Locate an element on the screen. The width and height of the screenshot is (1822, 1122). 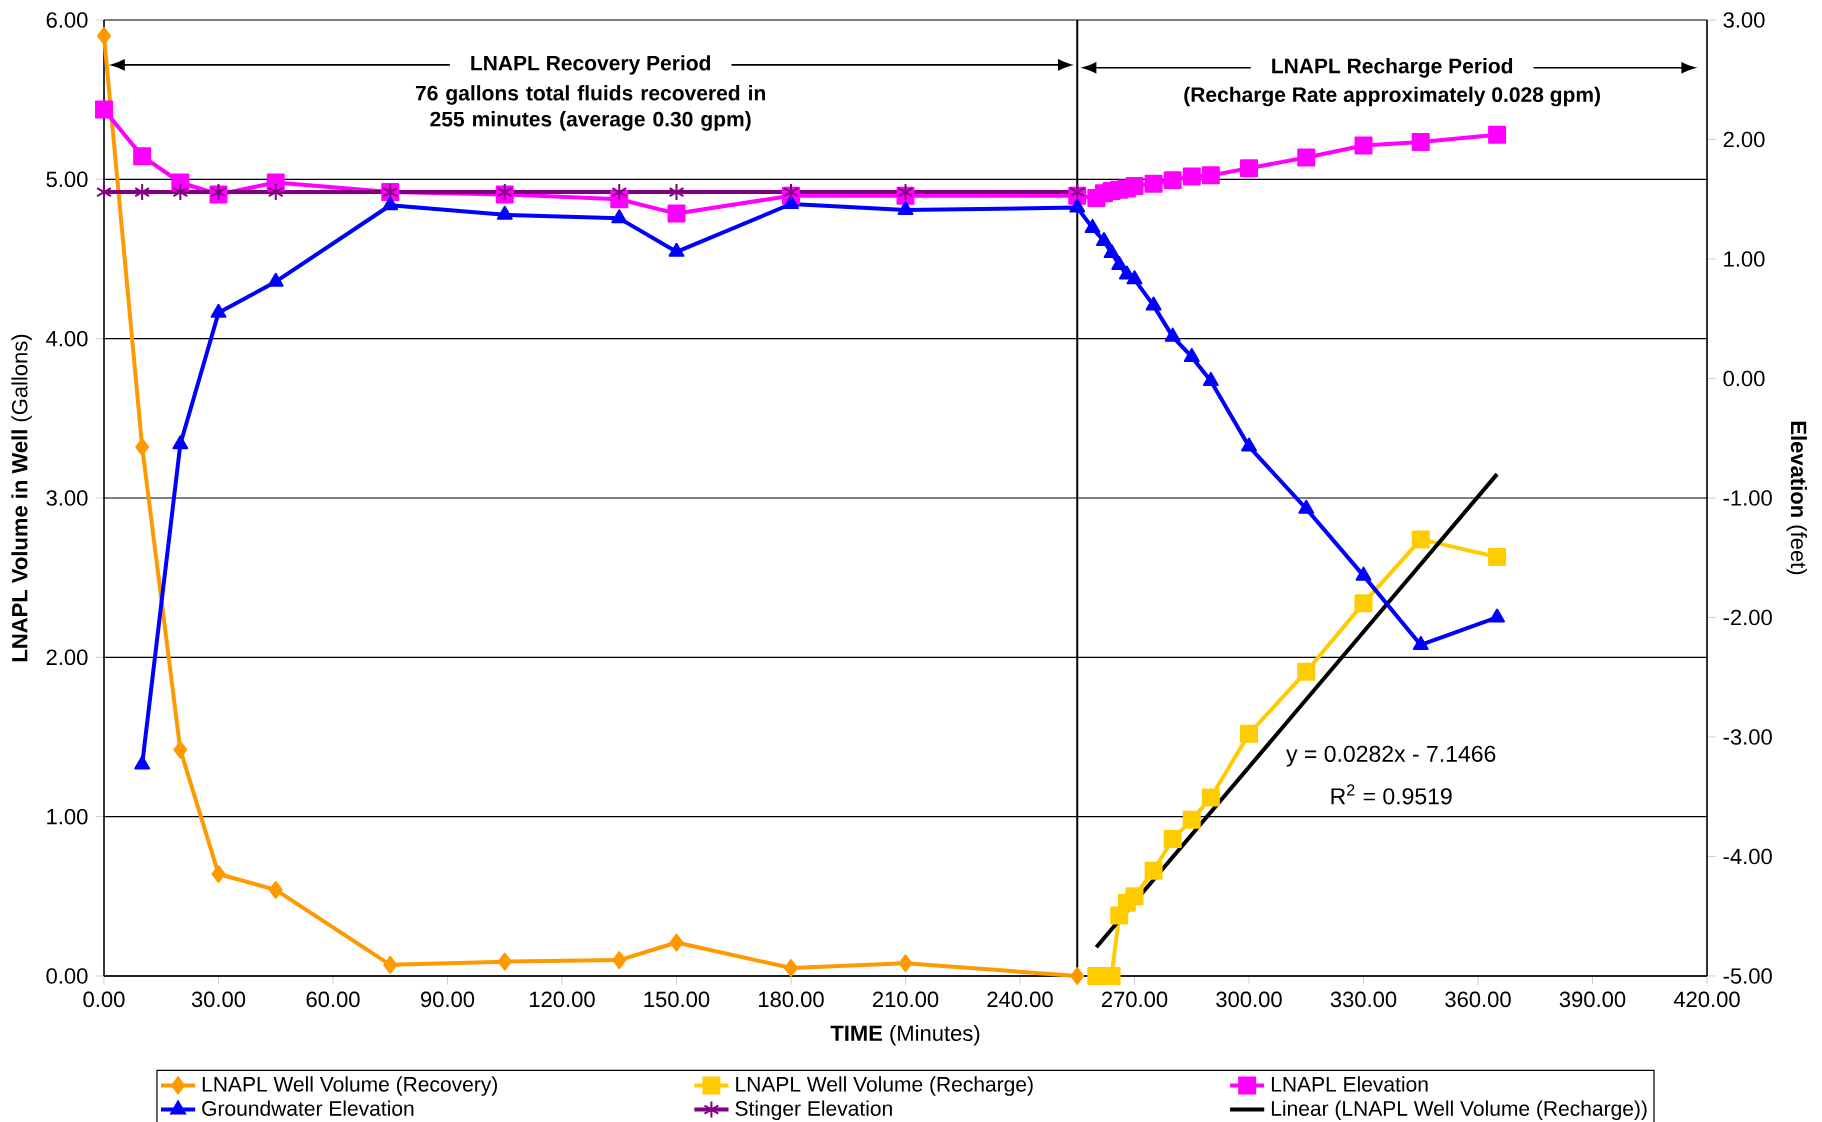
annotation: (Recharge Rate approximately 0.028 gpm) is located at coordinates (1392, 96).